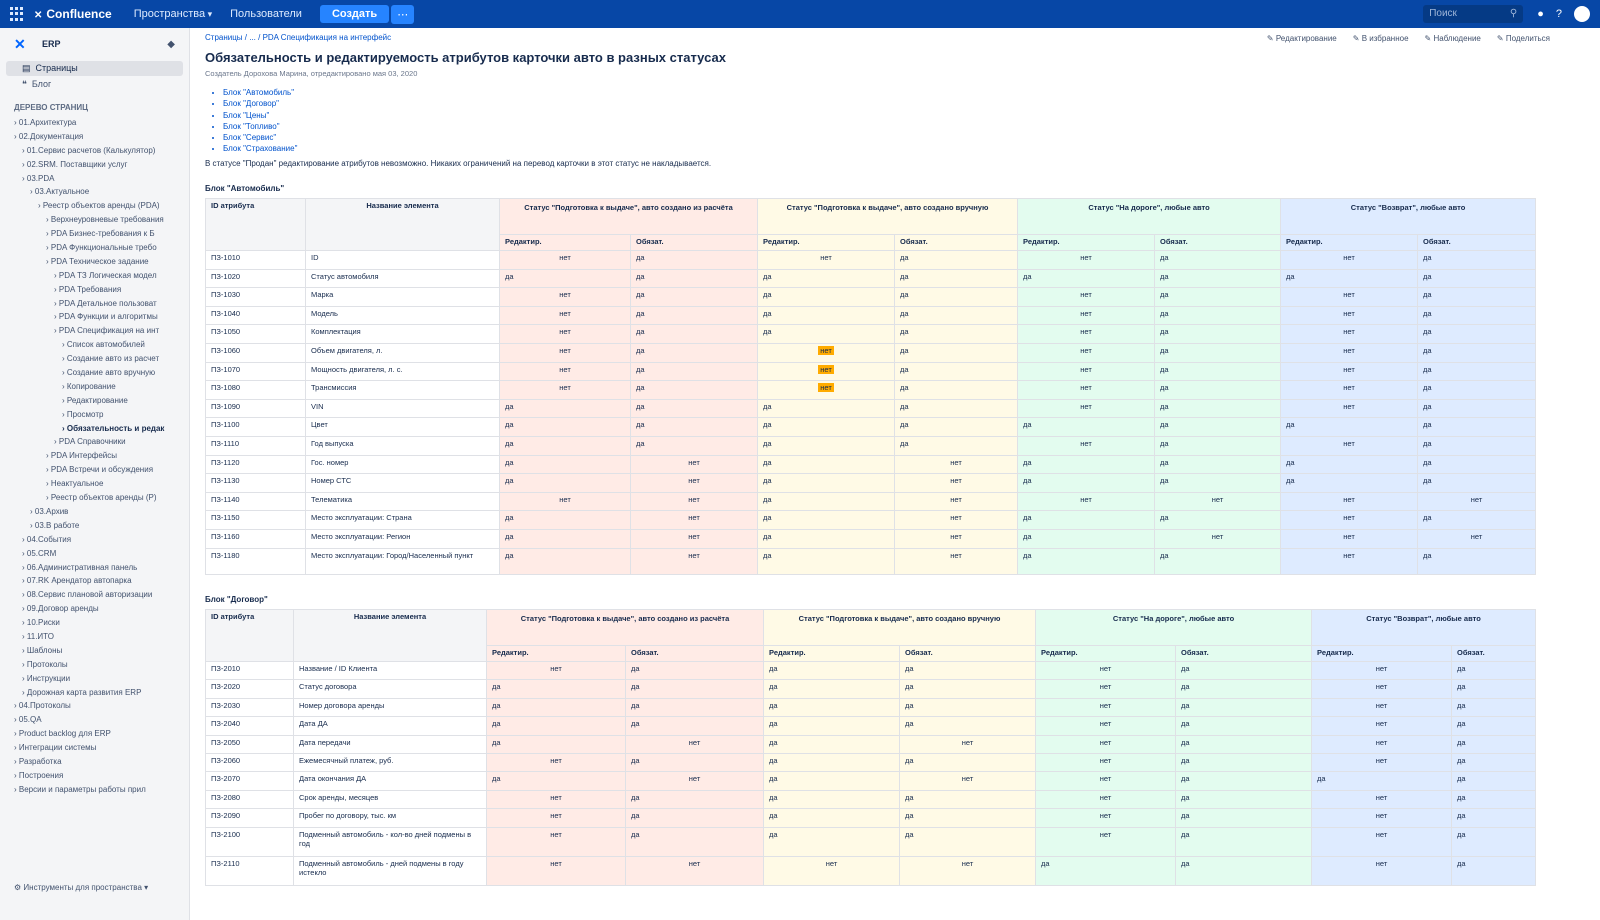 The image size is (1600, 920). What do you see at coordinates (94, 68) in the screenshot?
I see `sidebar-link-pages: ▤ Страницы` at bounding box center [94, 68].